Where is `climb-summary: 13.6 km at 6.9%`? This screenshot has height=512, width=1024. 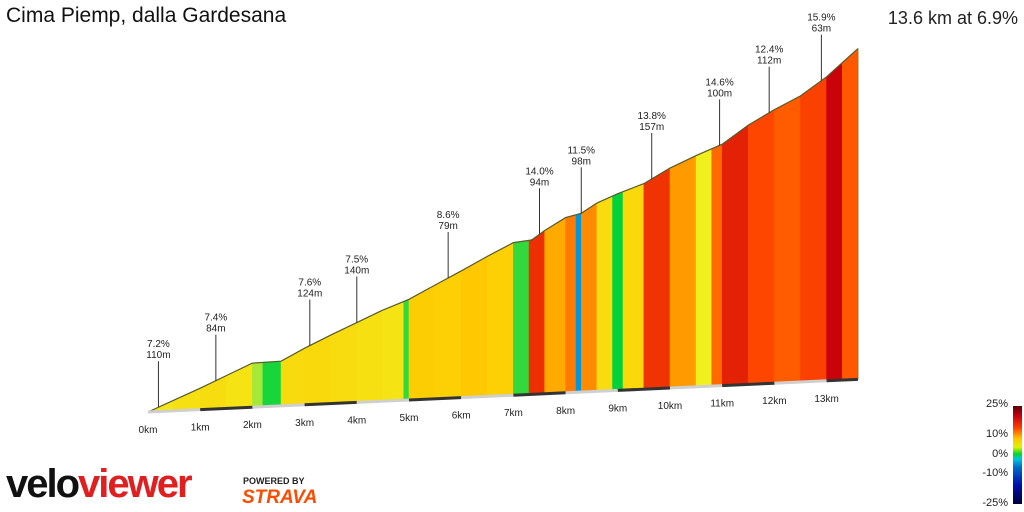
climb-summary: 13.6 km at 6.9% is located at coordinates (952, 18).